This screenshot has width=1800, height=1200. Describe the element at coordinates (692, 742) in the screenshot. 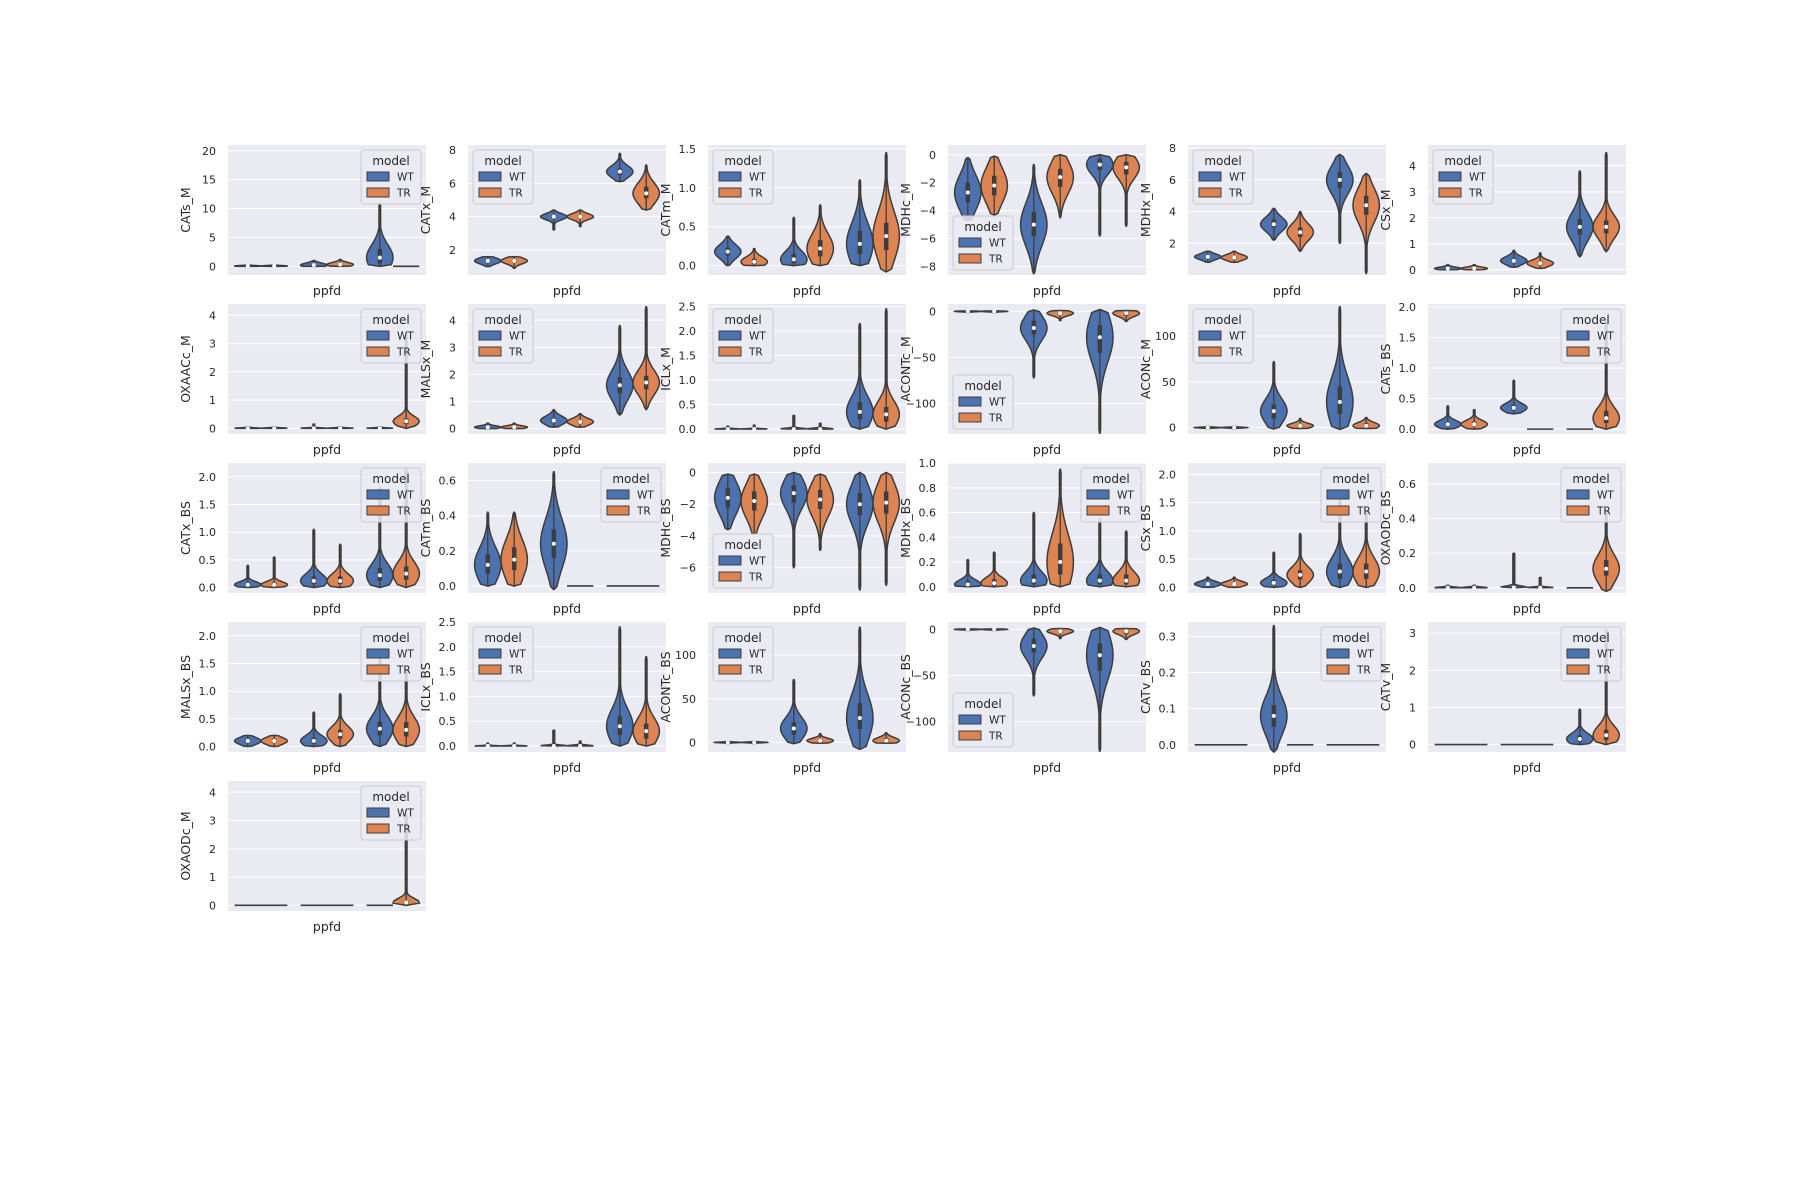

I see `y-tick-label: 0` at that location.